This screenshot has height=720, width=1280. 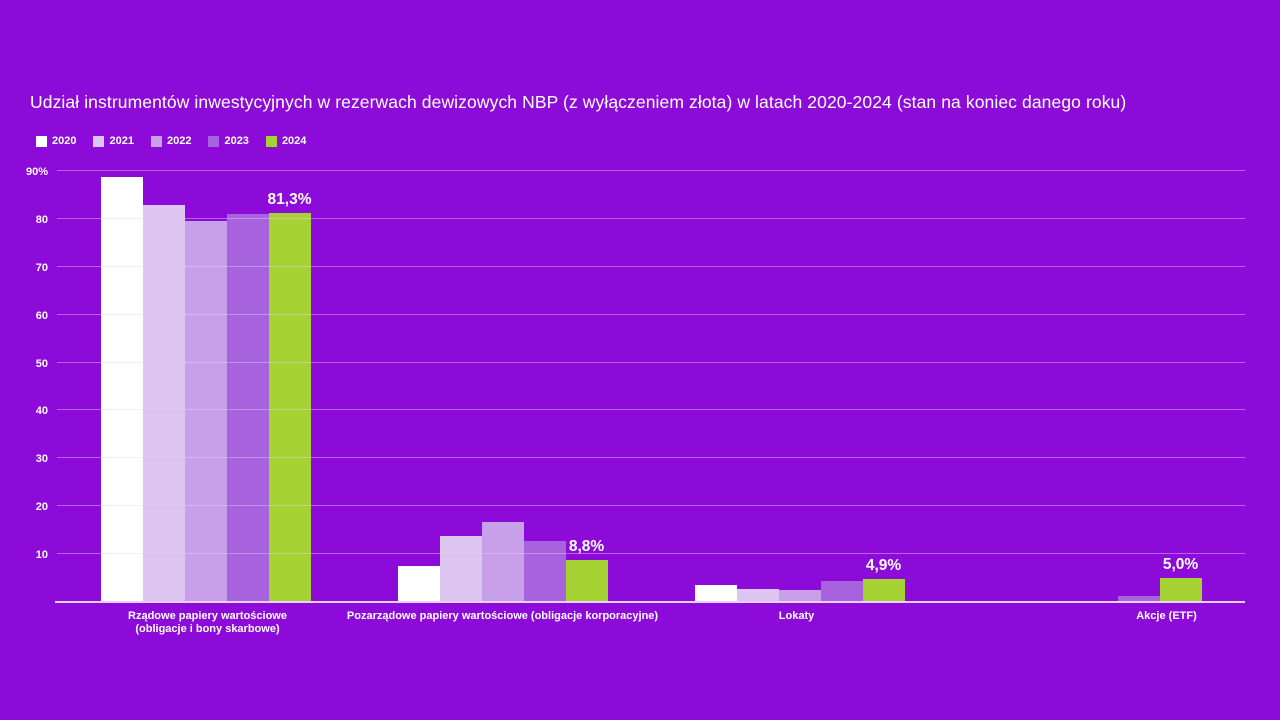 I want to click on value-label-2024-3: 4,9%, so click(x=883, y=565).